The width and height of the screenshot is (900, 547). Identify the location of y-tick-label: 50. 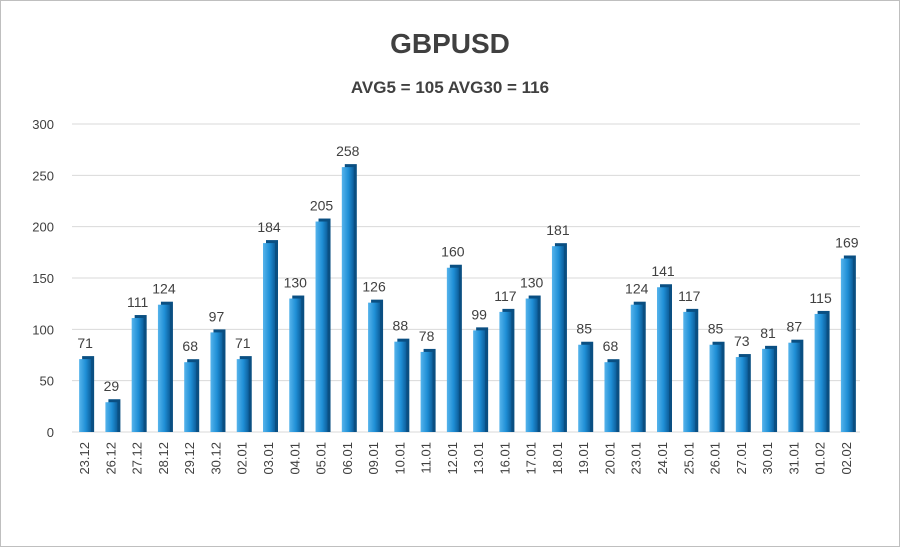
(47, 381).